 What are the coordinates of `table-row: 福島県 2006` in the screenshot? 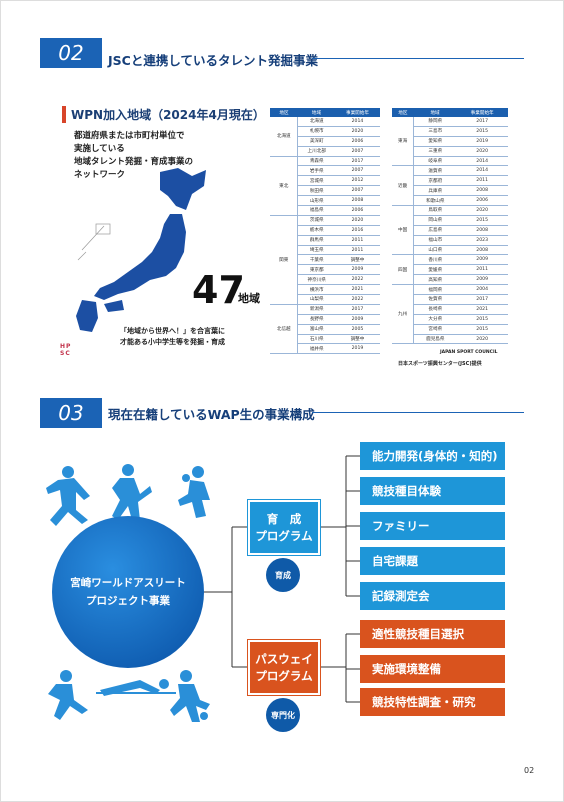 It's located at (325, 210).